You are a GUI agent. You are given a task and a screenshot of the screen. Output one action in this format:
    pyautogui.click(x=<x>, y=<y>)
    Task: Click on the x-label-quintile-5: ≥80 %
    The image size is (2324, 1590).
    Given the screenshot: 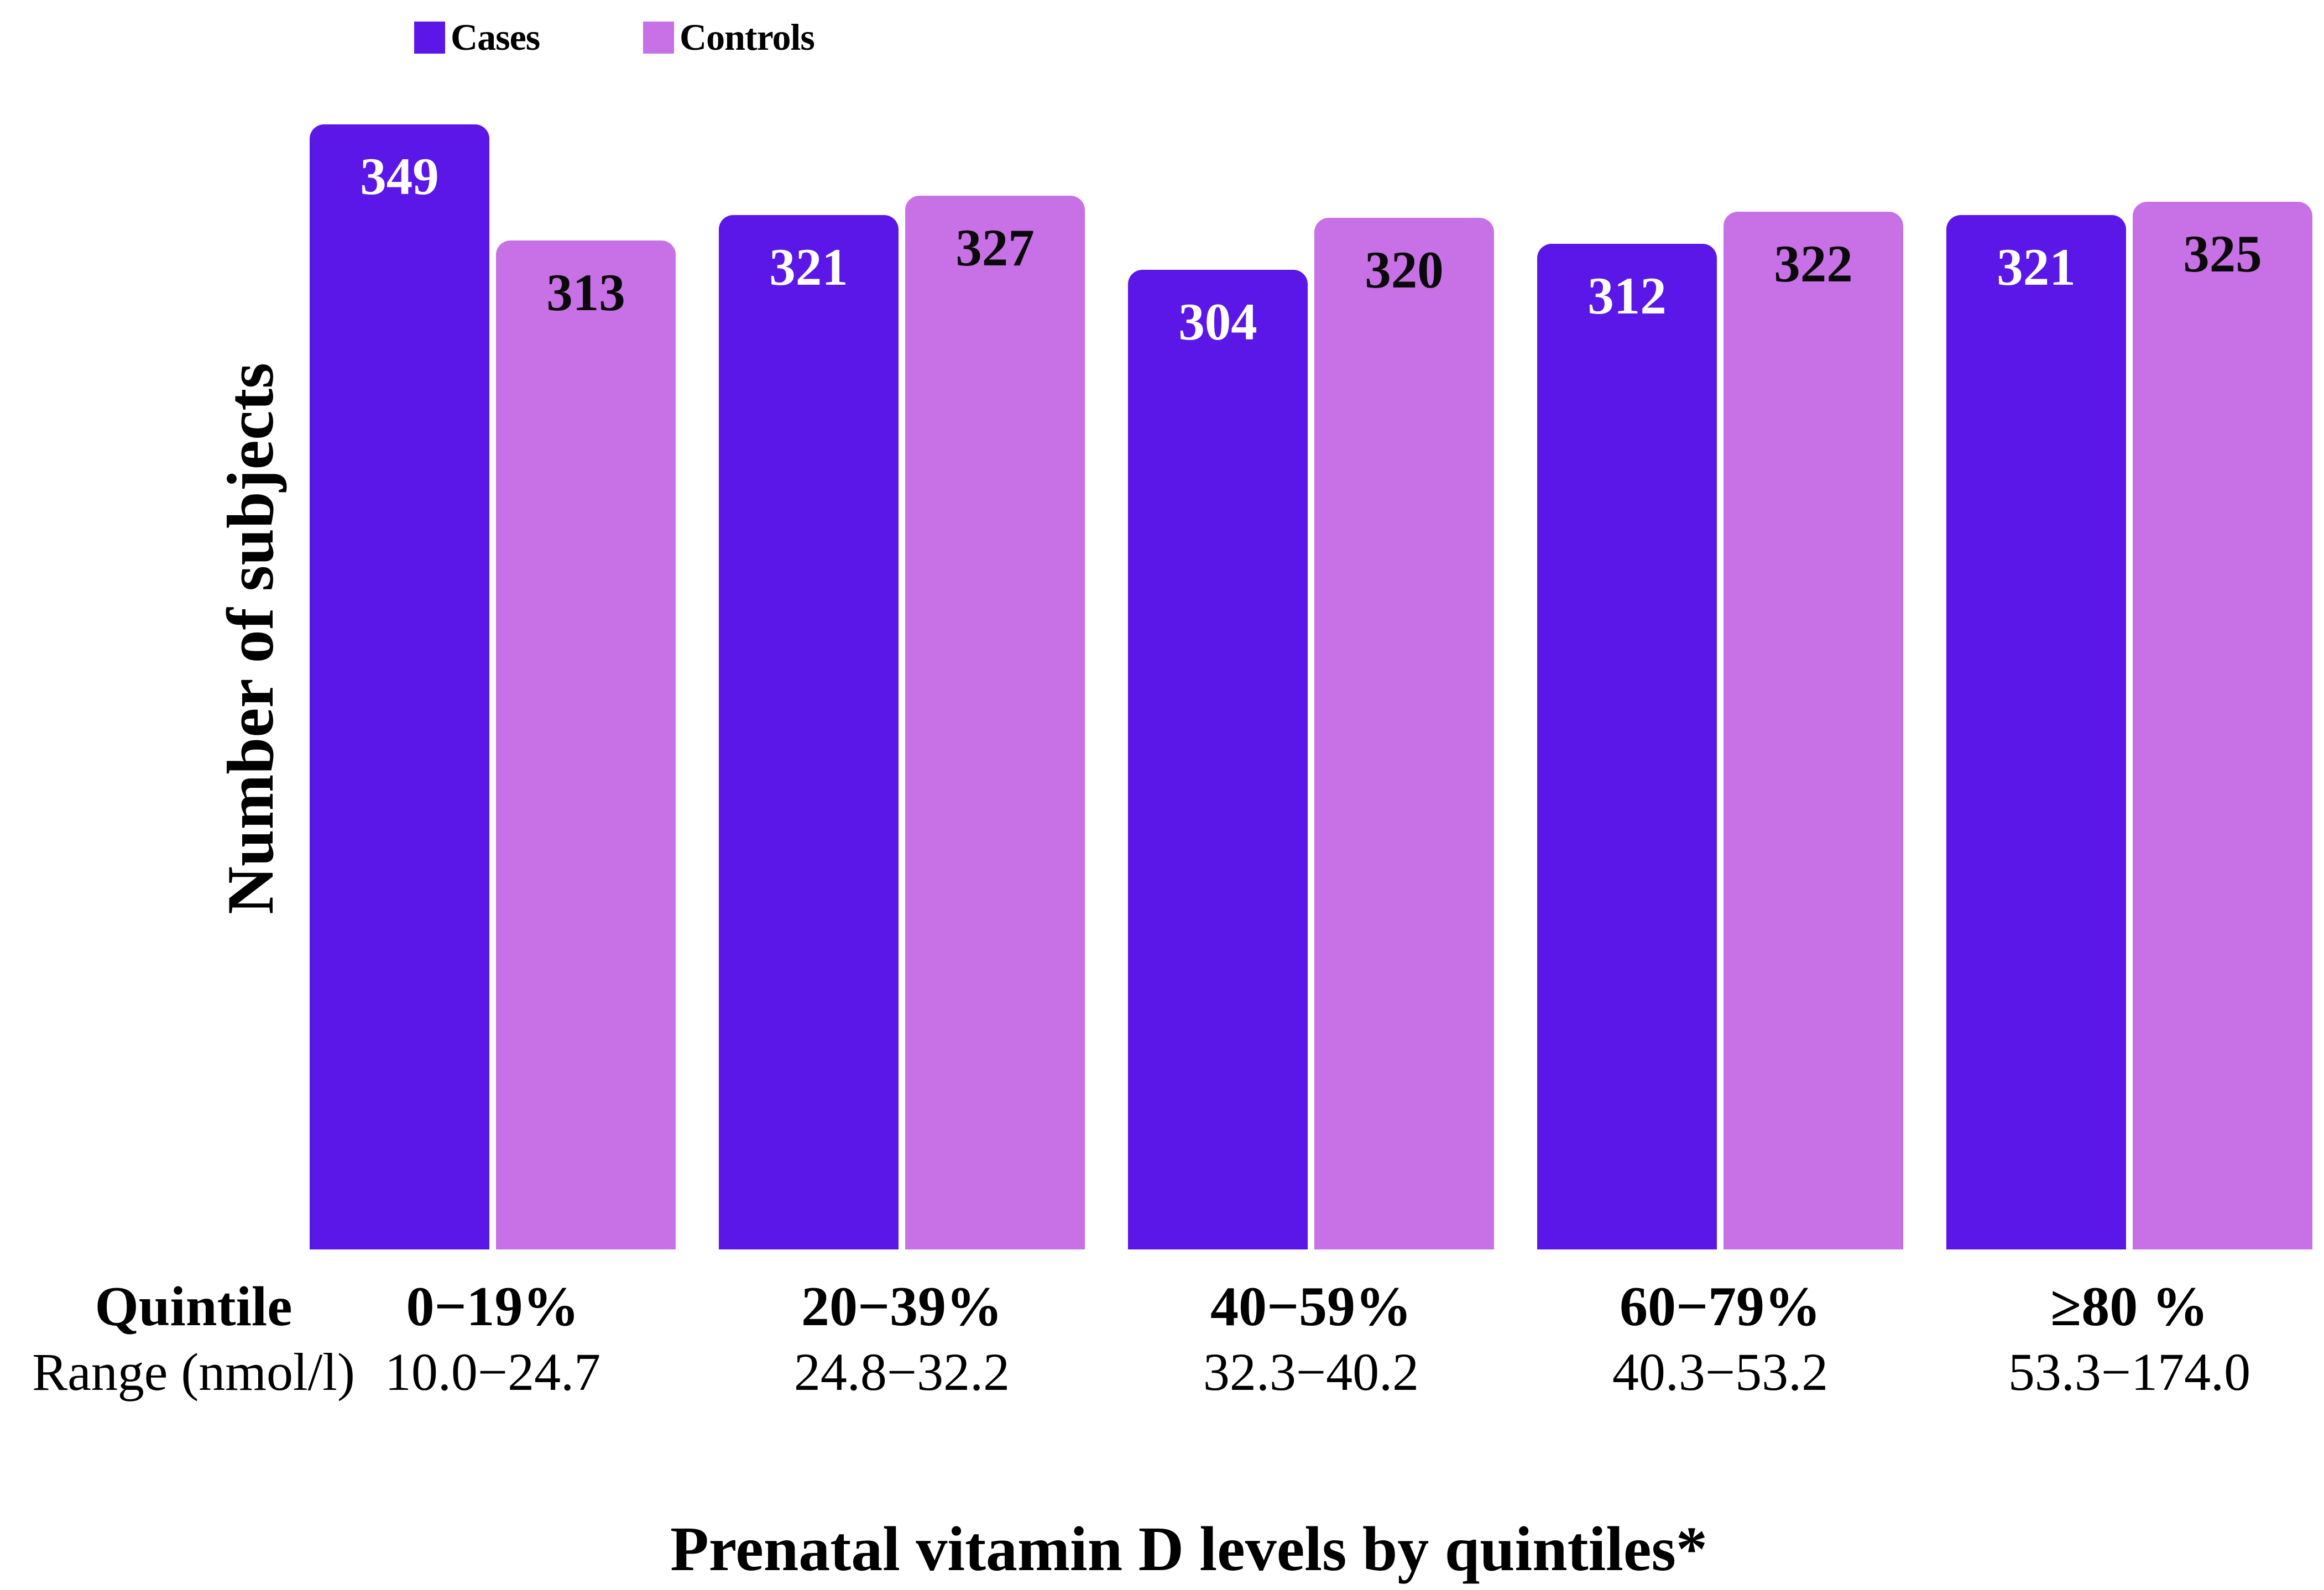 What is the action you would take?
    pyautogui.click(x=2129, y=1306)
    